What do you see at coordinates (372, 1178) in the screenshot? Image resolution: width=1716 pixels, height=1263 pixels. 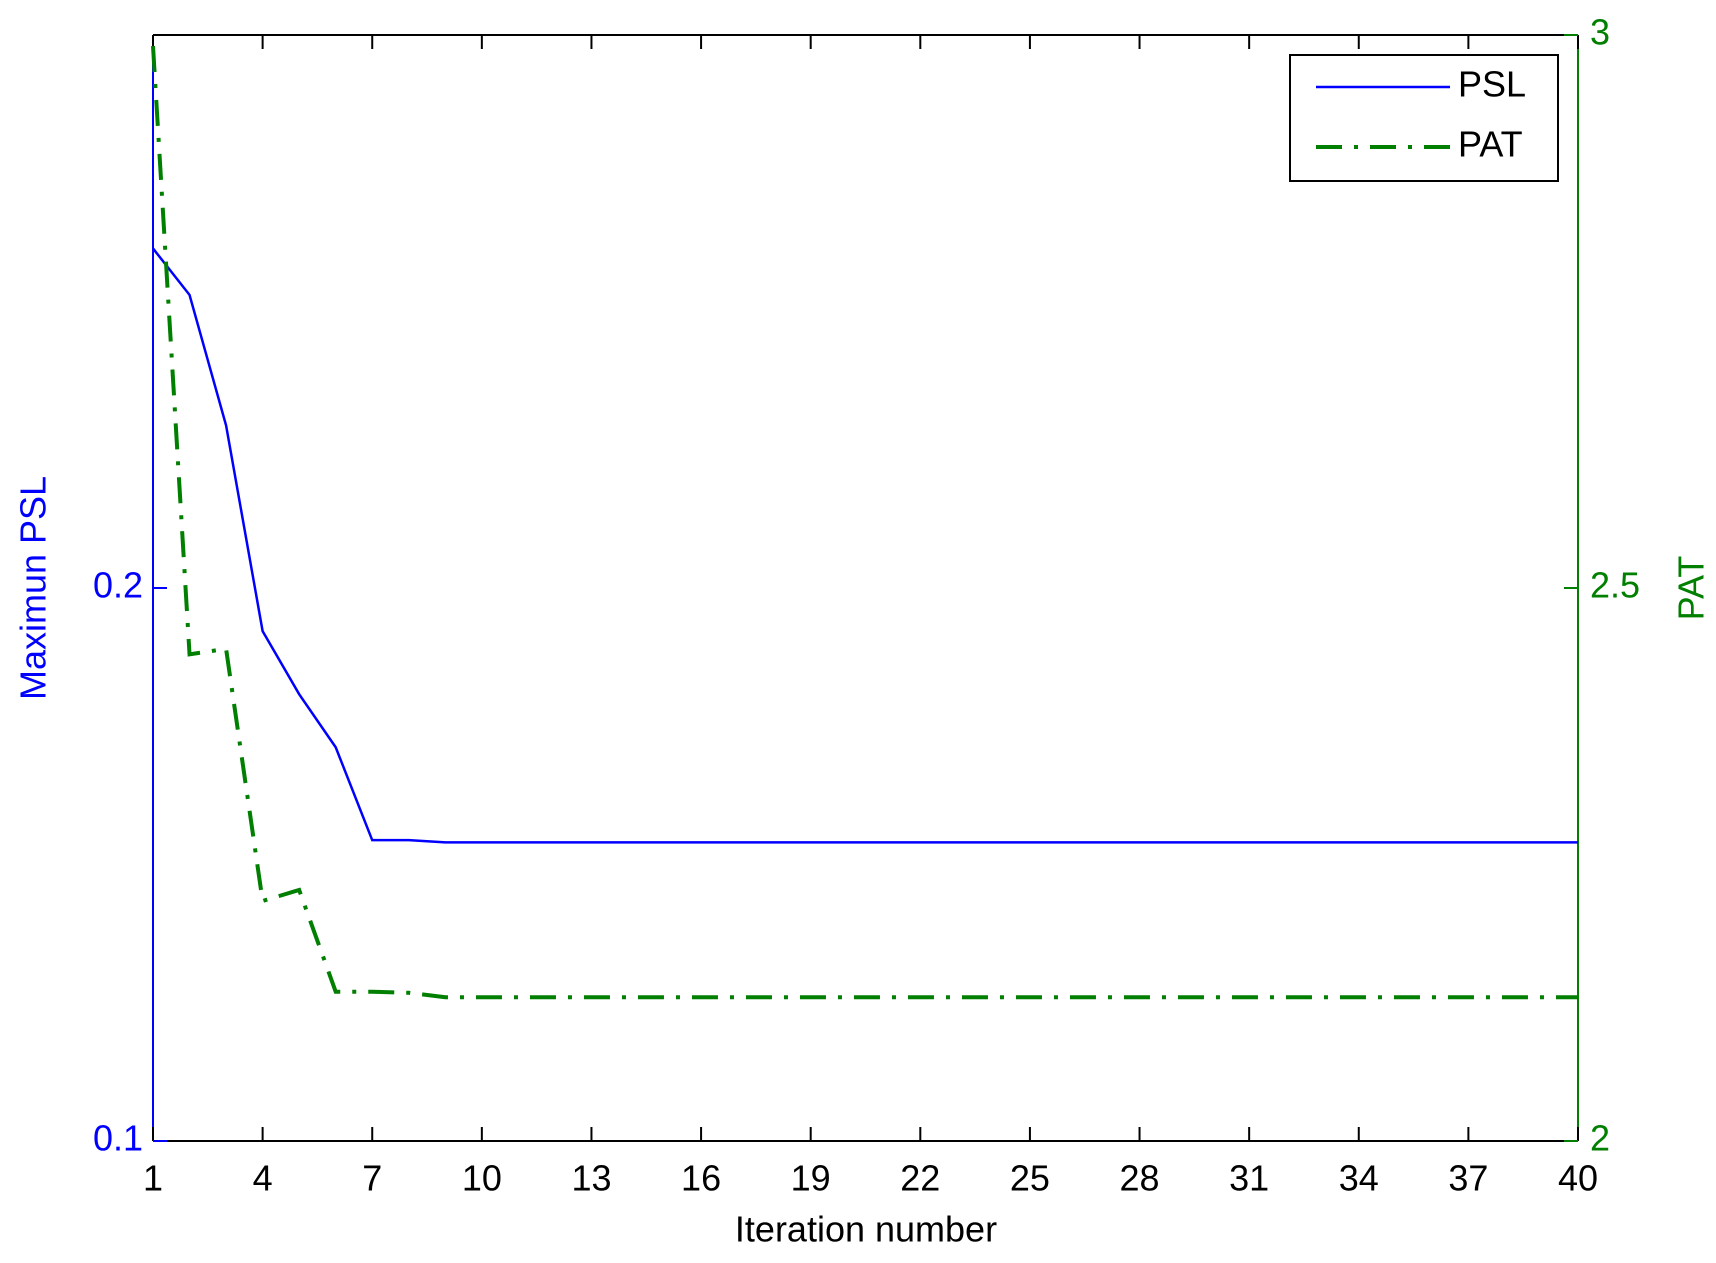 I see `x-tick-label: 7` at bounding box center [372, 1178].